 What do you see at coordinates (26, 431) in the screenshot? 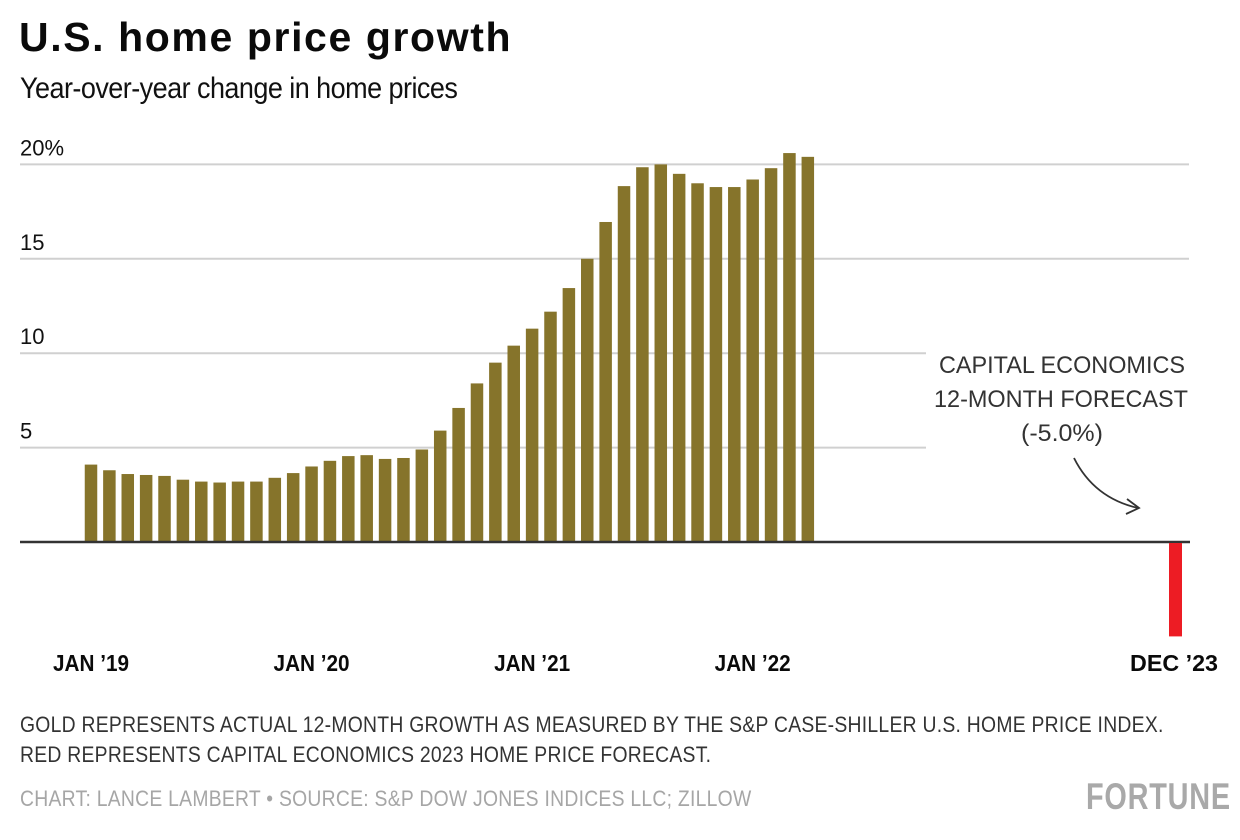
I see `y-tick-label: 5` at bounding box center [26, 431].